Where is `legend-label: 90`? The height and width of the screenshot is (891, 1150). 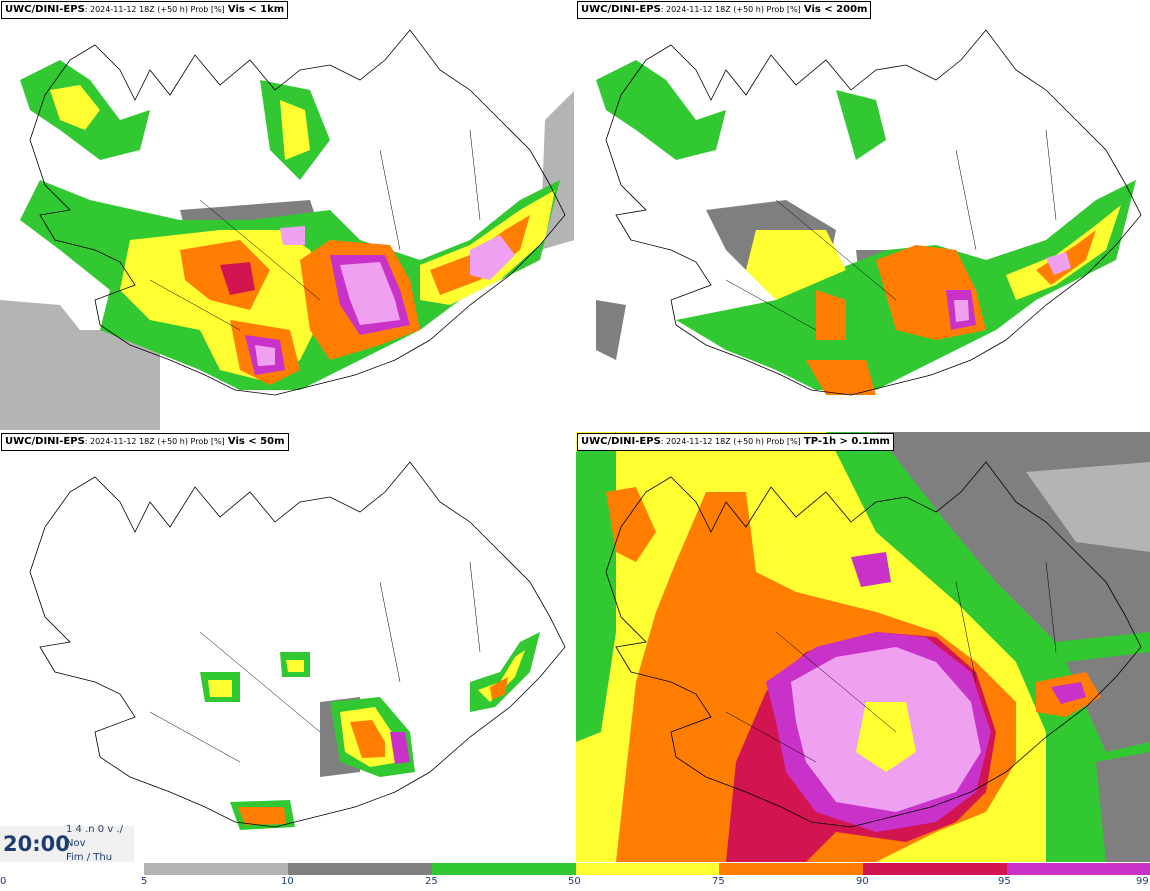 legend-label: 90 is located at coordinates (862, 881).